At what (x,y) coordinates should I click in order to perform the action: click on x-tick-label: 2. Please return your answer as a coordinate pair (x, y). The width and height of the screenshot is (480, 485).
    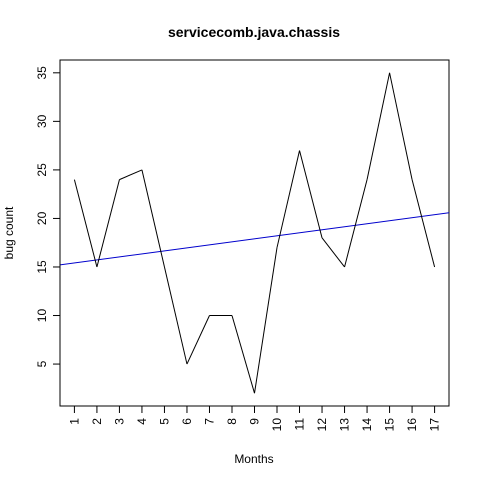
    Looking at the image, I should click on (97, 421).